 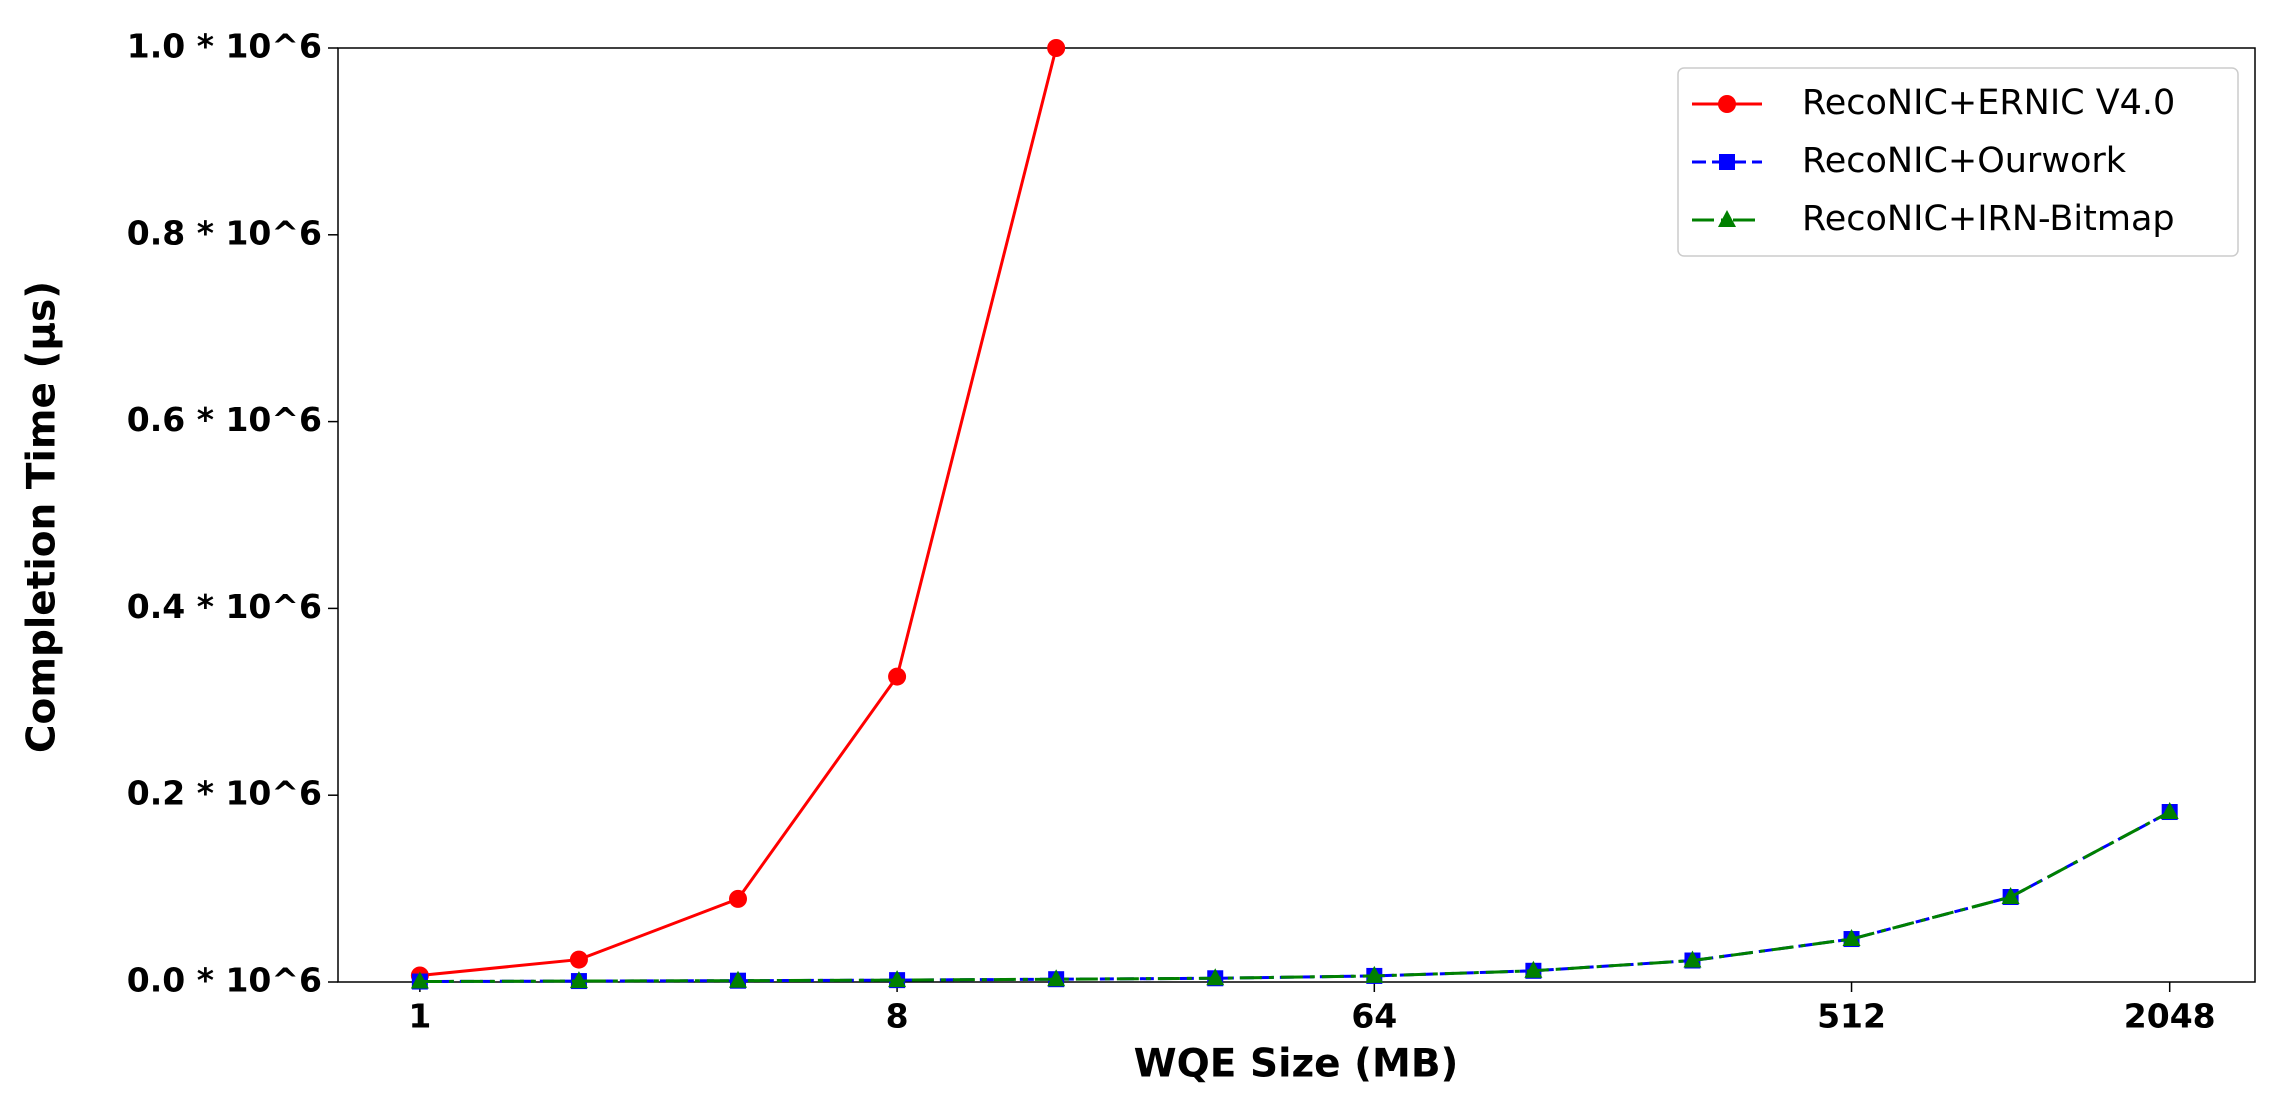 I want to click on y-tick-label: 1.0 * 10^6, so click(x=224, y=46).